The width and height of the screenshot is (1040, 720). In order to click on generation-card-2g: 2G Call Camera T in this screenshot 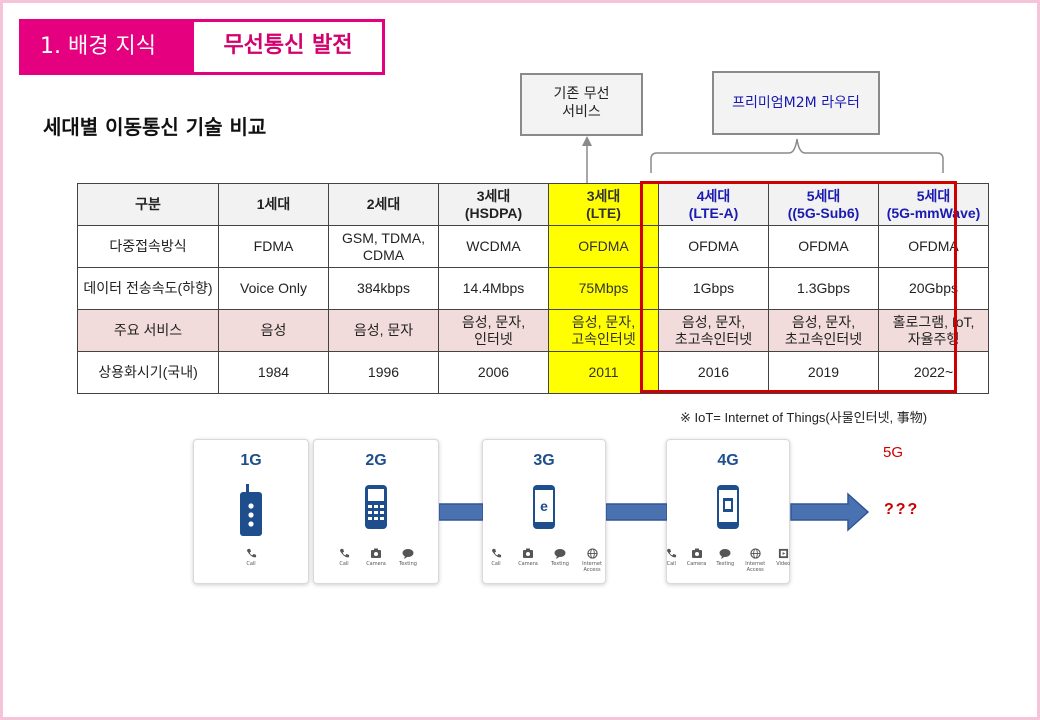, I will do `click(376, 511)`.